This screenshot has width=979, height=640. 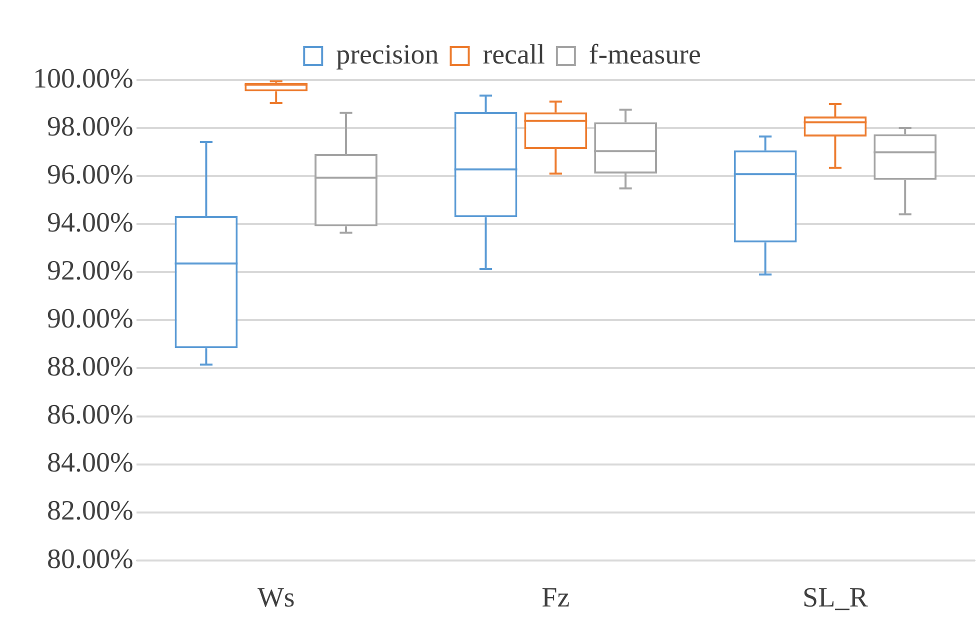 What do you see at coordinates (90, 511) in the screenshot?
I see `y-tick-label: 82.00%` at bounding box center [90, 511].